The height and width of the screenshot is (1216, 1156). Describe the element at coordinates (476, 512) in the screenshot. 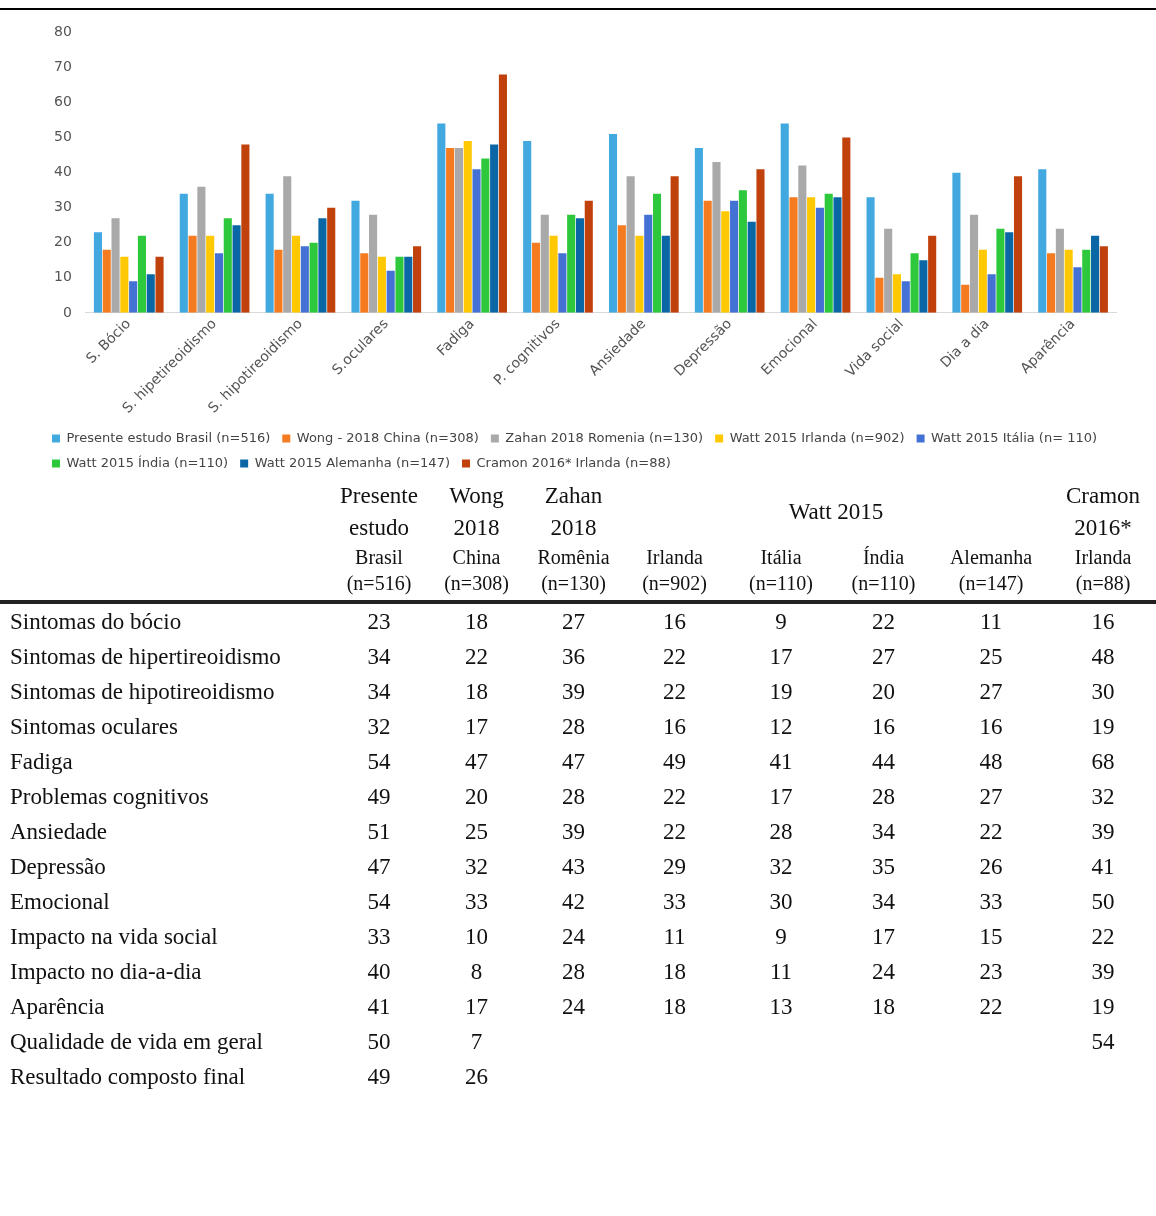

I see `text: Wong 2018` at that location.